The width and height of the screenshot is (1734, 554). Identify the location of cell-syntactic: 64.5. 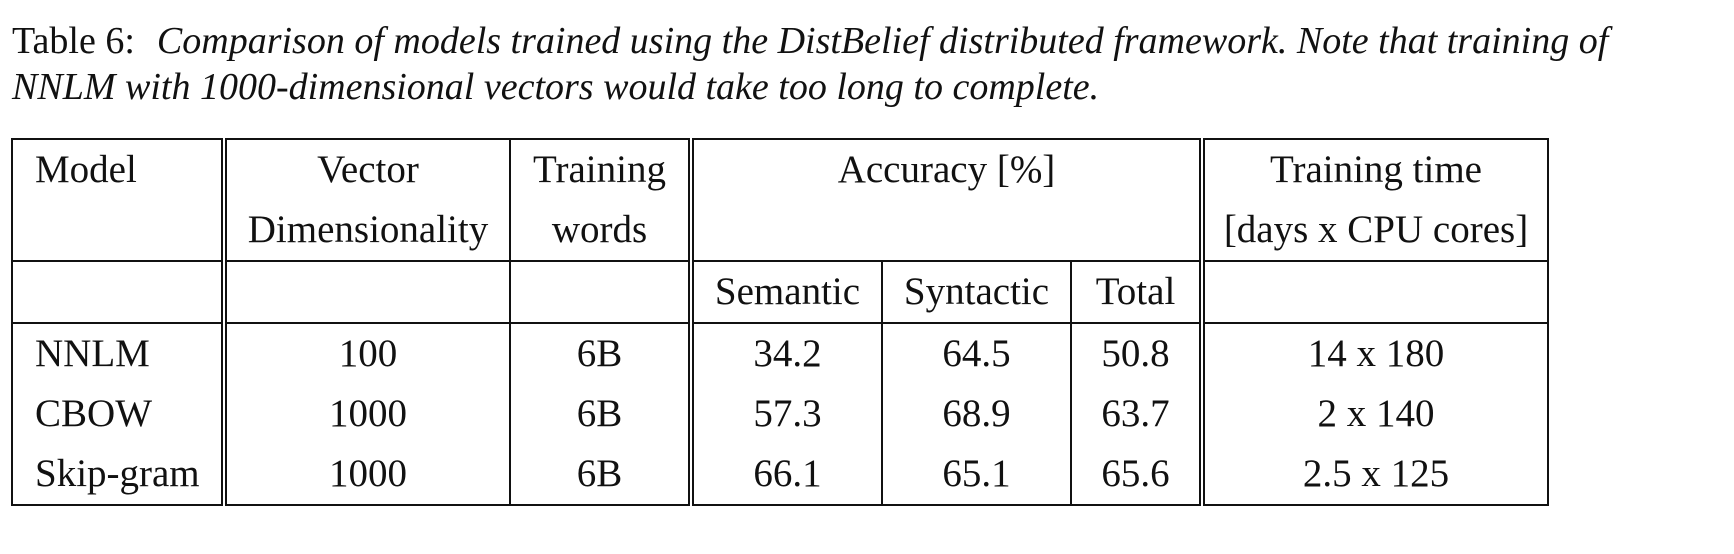
(977, 353).